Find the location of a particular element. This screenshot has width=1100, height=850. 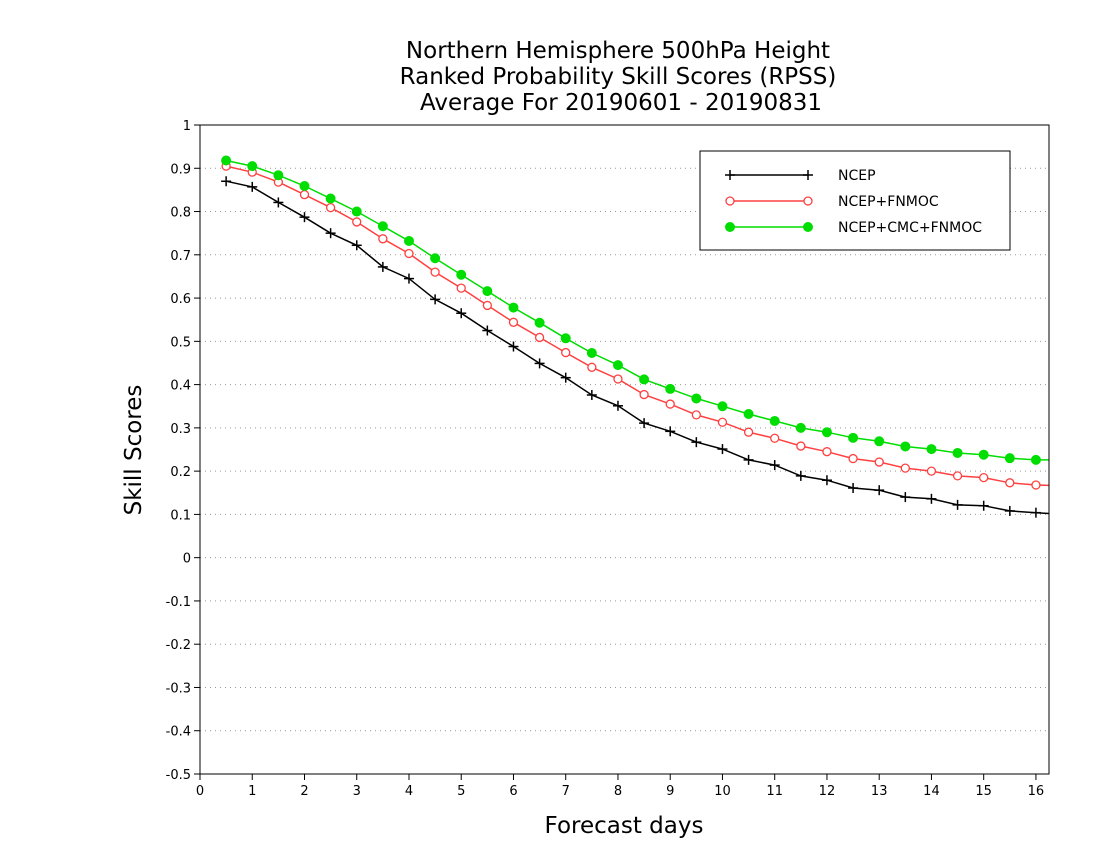

y-tick-label: 0.5 is located at coordinates (180, 342).